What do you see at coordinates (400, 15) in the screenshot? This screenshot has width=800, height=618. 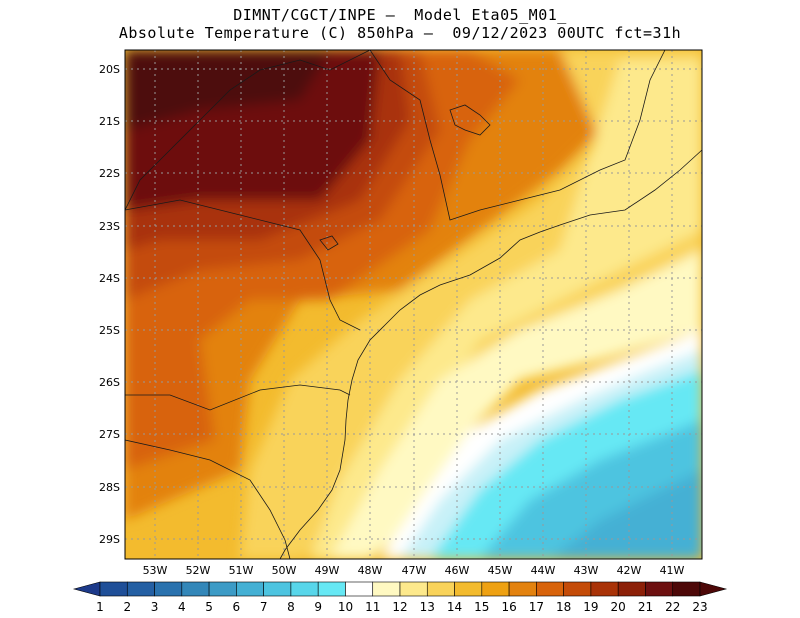 I see `chart-title-line1: DIMNT/CGCT/INPE – Model Eta05_M01_` at bounding box center [400, 15].